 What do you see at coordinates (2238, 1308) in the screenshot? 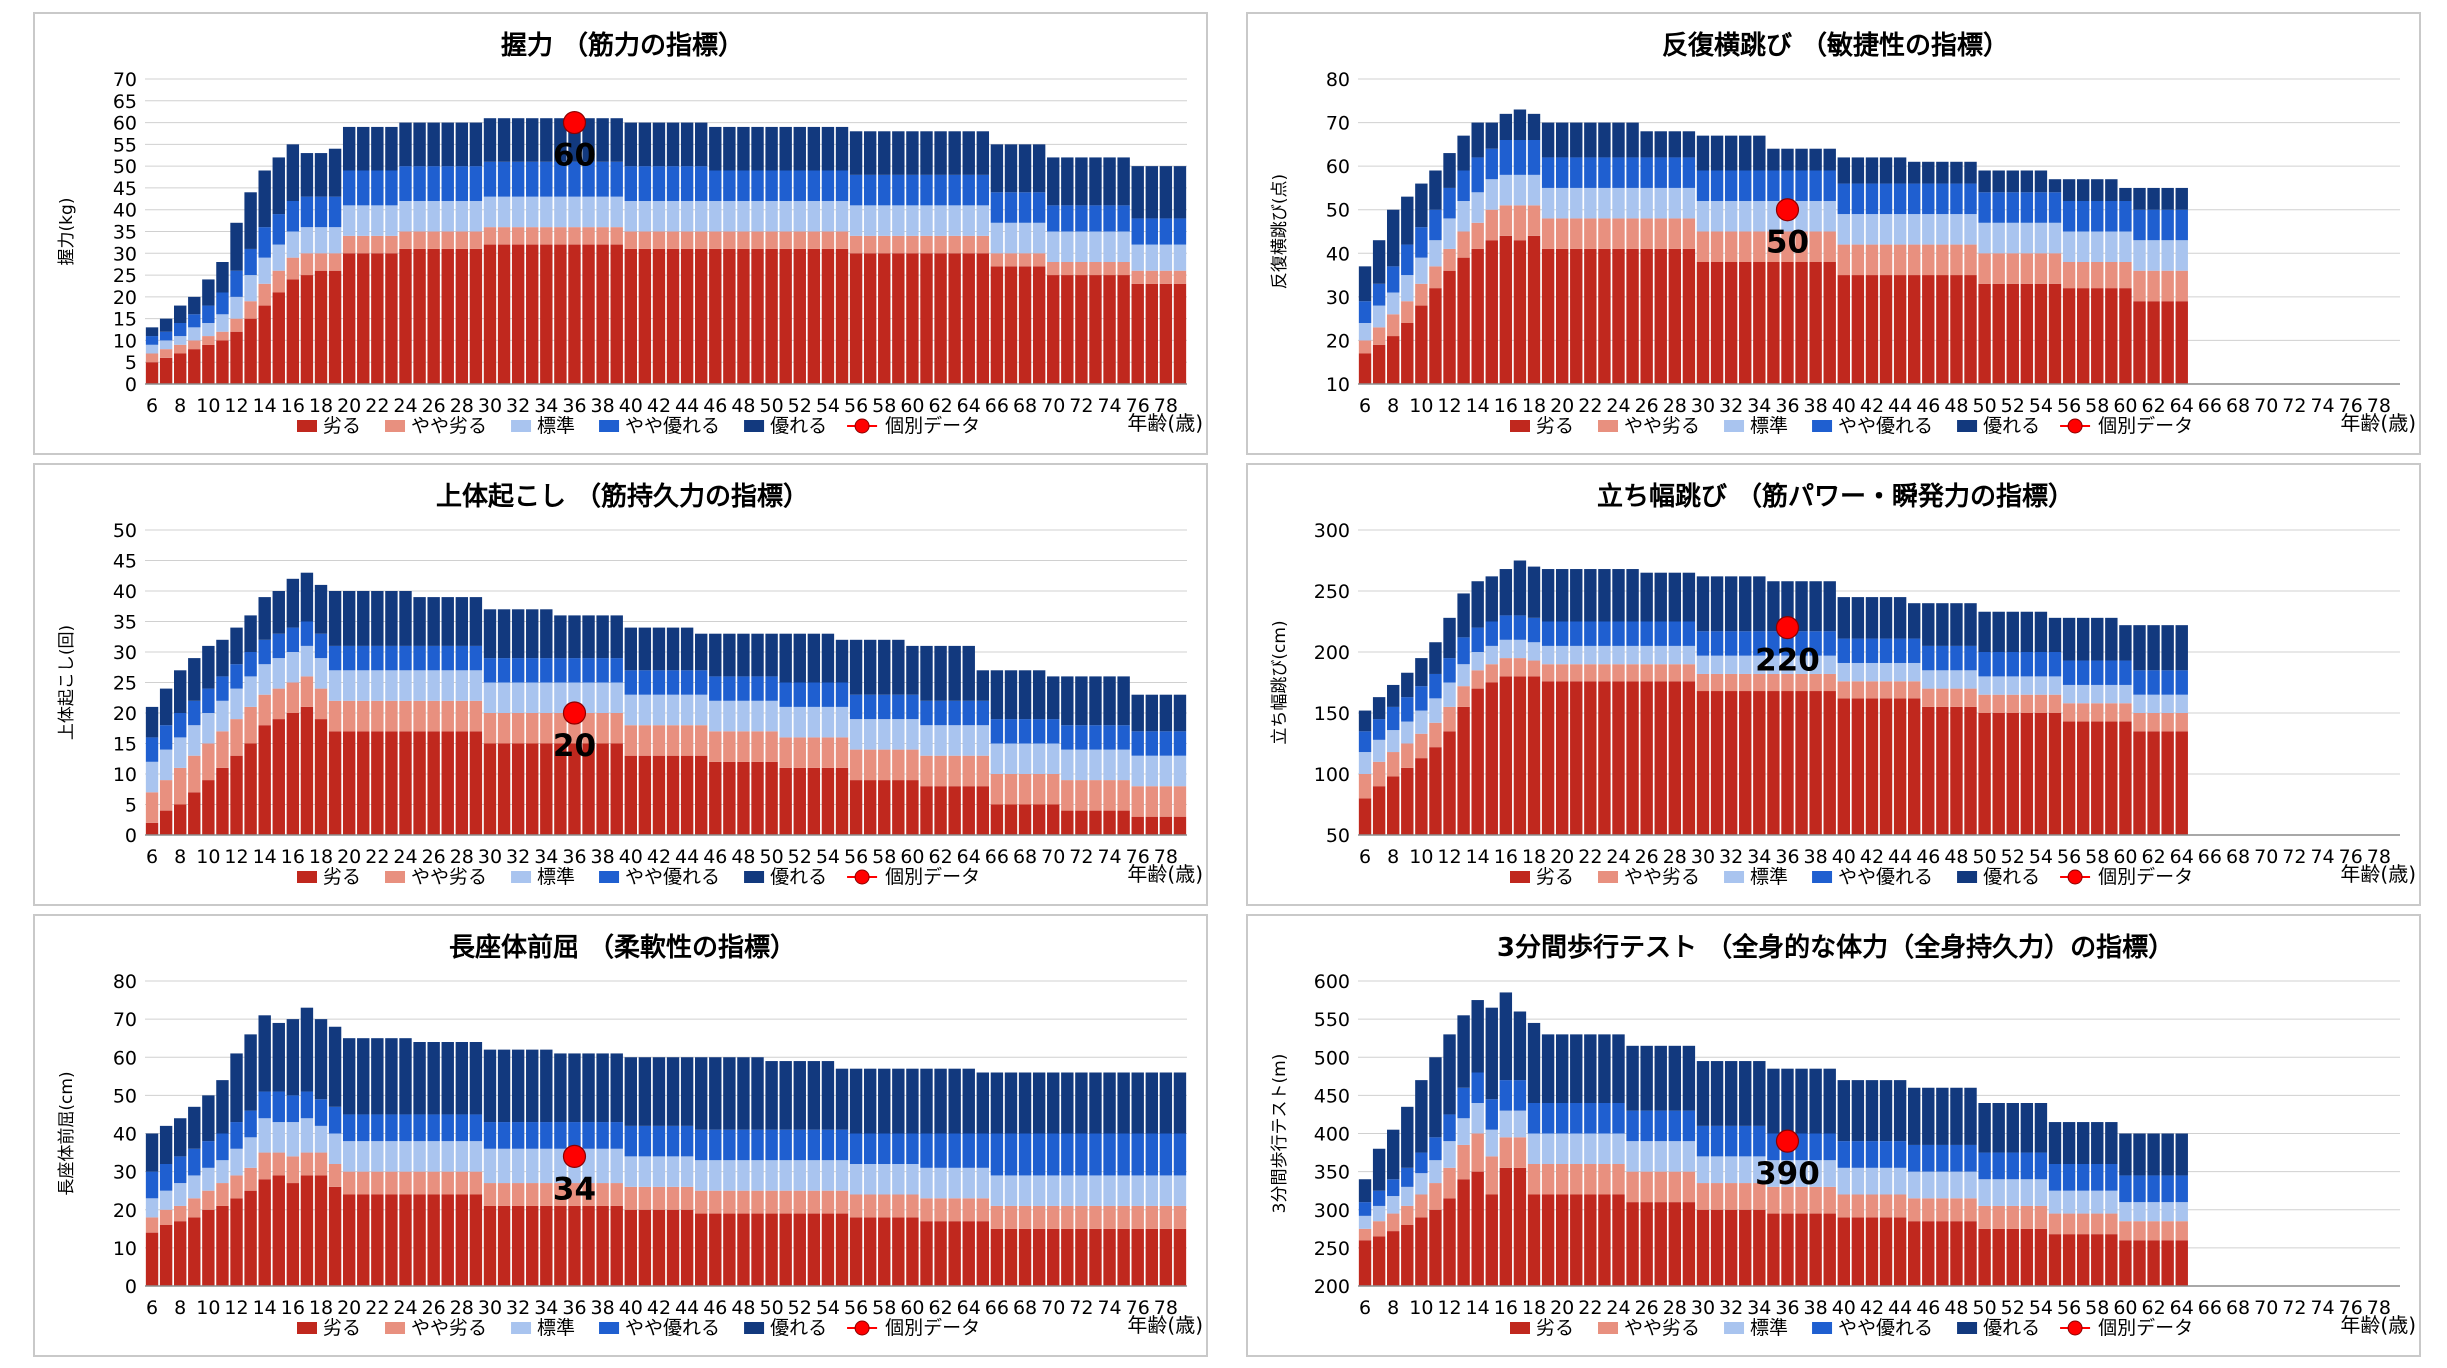
I see `x-tick-label: 68` at bounding box center [2238, 1308].